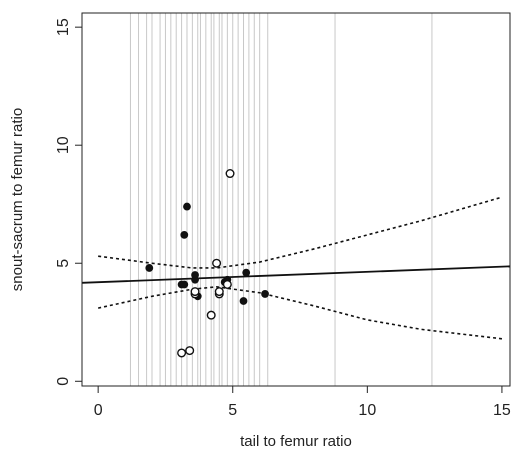 The image size is (516, 454). Describe the element at coordinates (63, 381) in the screenshot. I see `y-tick-label: 0` at that location.